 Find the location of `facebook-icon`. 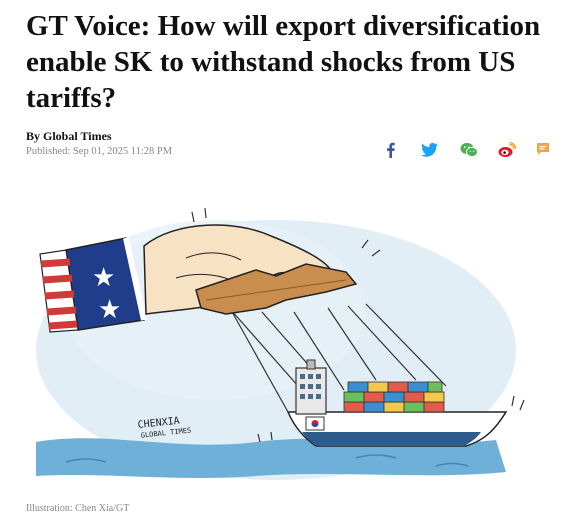

facebook-icon is located at coordinates (391, 152).